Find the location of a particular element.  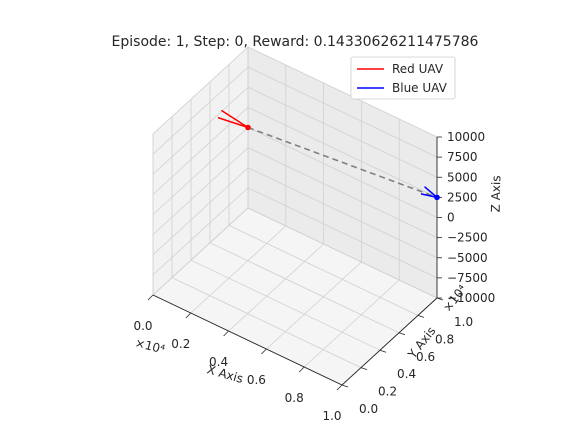

x-tick-label: 0.8 is located at coordinates (294, 398).